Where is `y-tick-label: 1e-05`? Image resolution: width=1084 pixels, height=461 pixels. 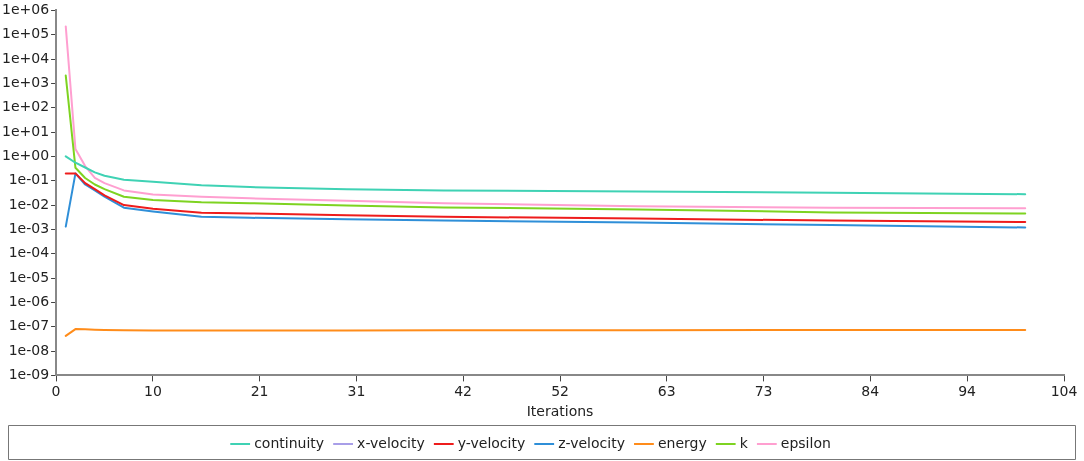
y-tick-label: 1e-05 is located at coordinates (29, 276).